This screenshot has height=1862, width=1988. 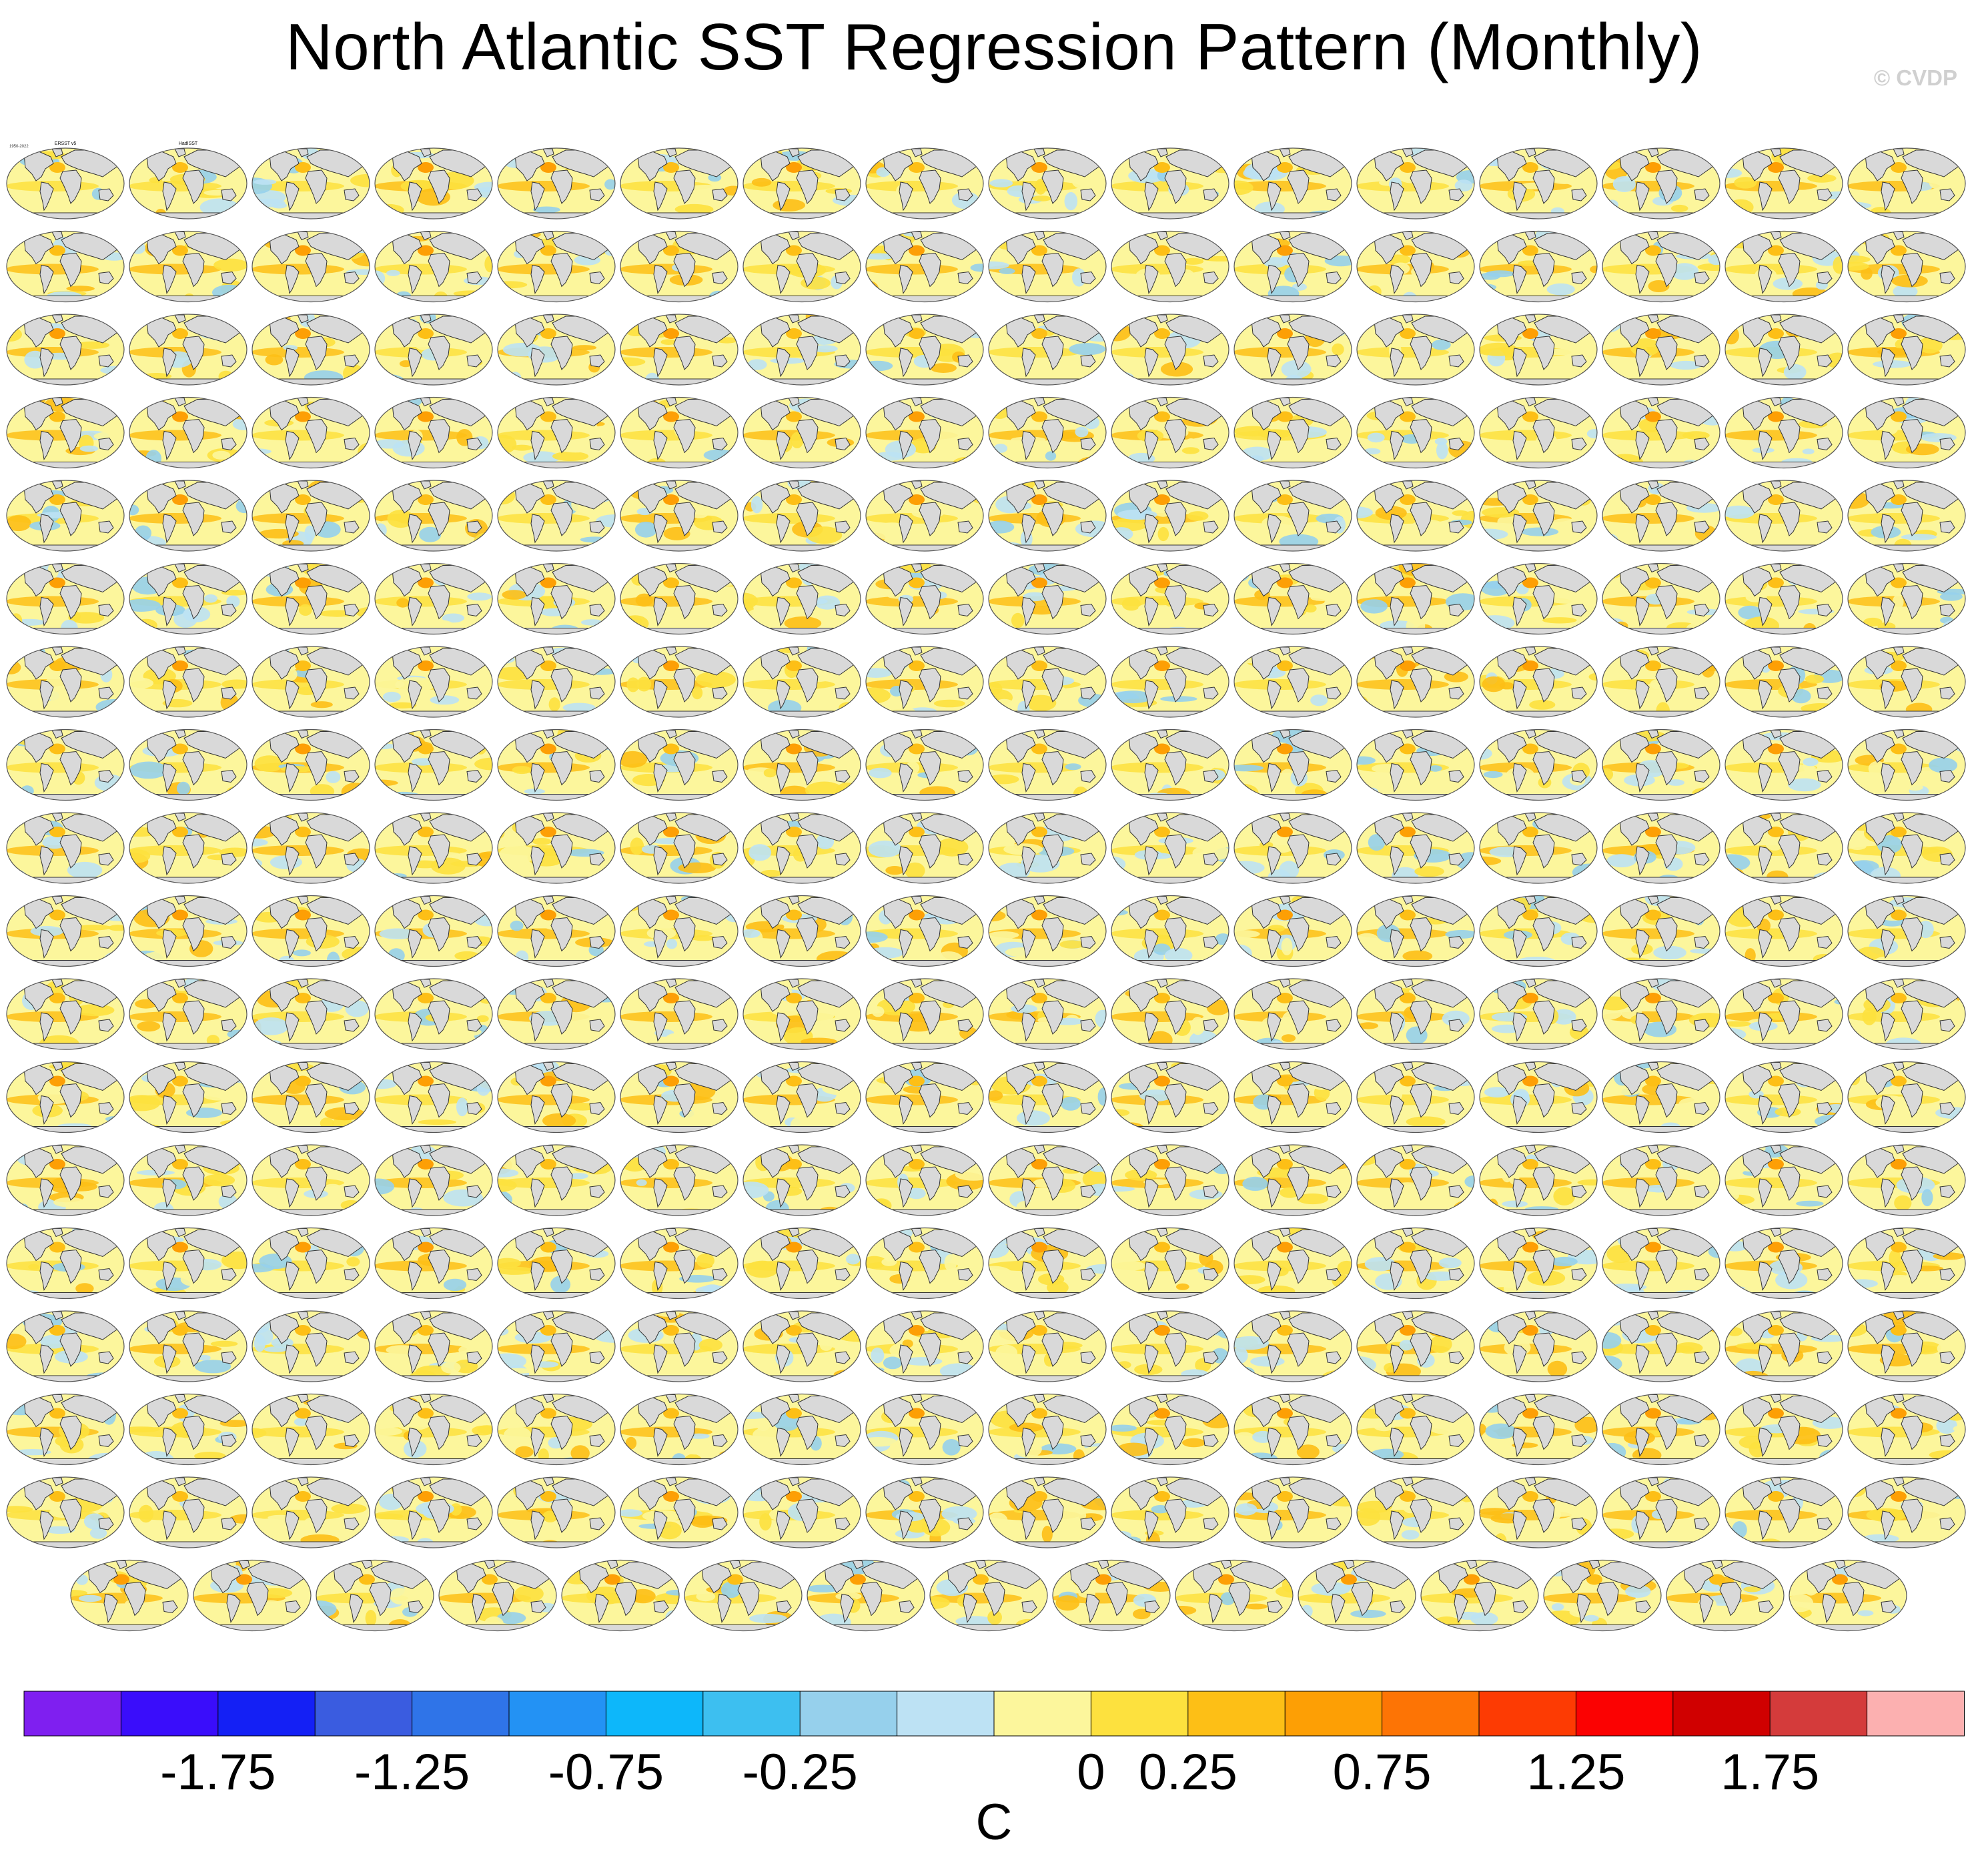 What do you see at coordinates (1091, 1772) in the screenshot?
I see `colorbar-tick-label: 0` at bounding box center [1091, 1772].